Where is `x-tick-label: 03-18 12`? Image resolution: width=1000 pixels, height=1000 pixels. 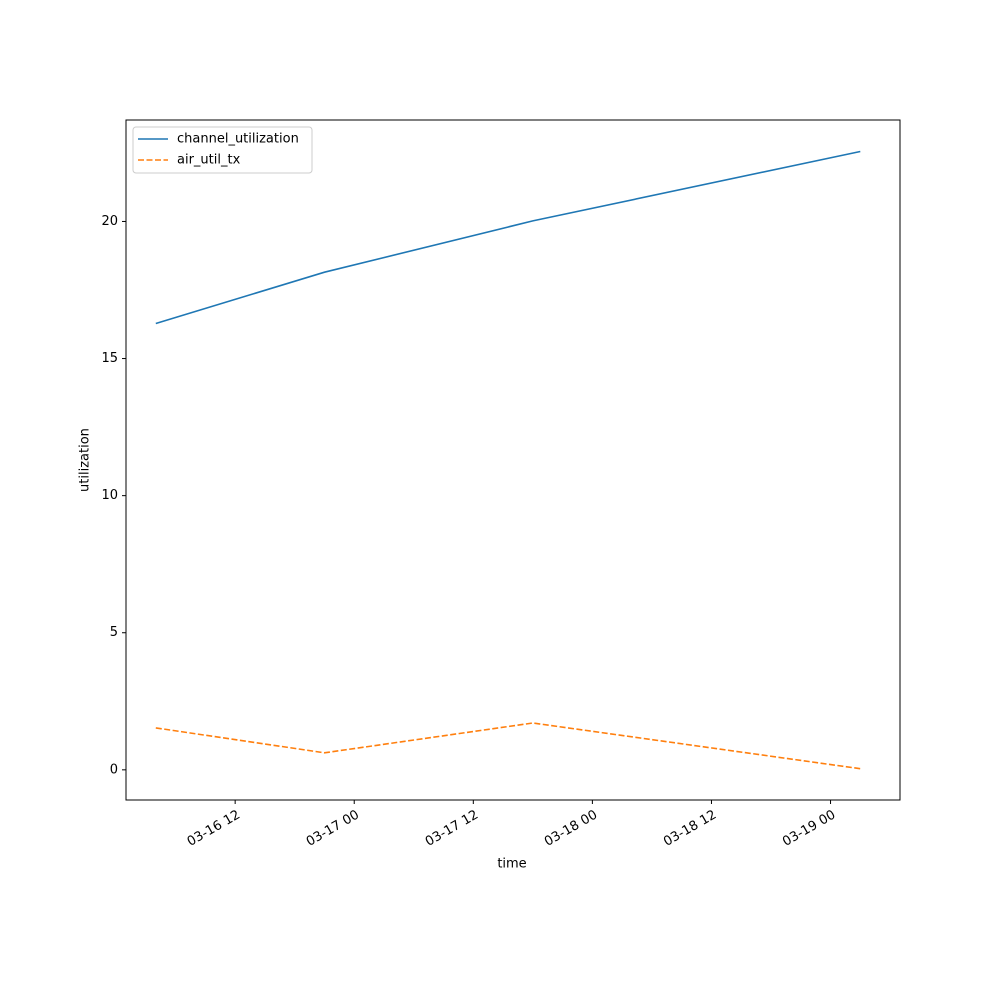 x-tick-label: 03-18 12 is located at coordinates (690, 829).